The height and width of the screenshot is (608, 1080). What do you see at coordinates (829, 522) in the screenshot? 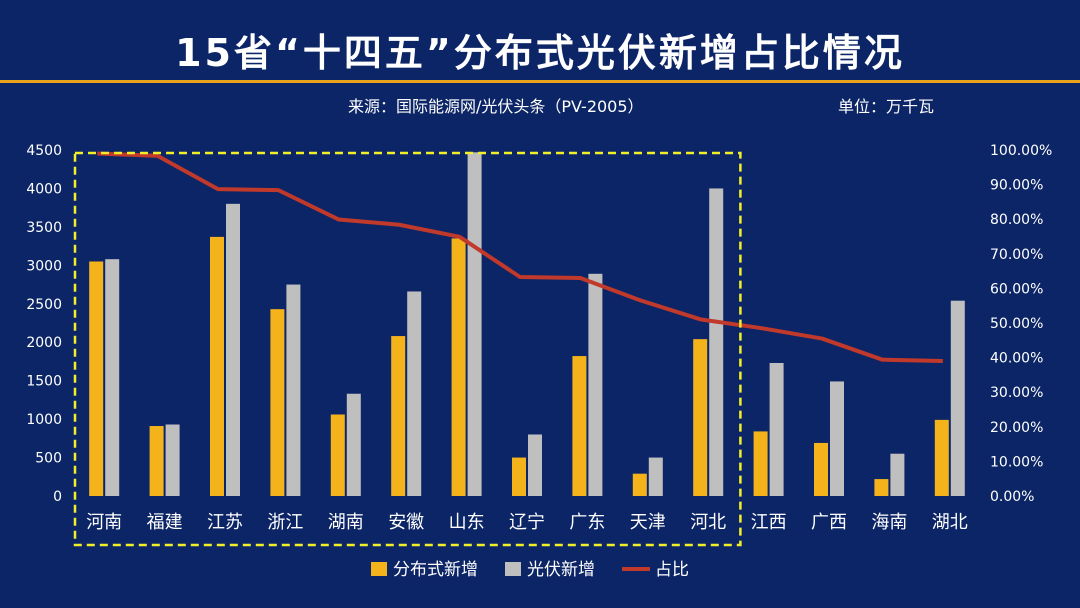
I see `category-label: 广西` at bounding box center [829, 522].